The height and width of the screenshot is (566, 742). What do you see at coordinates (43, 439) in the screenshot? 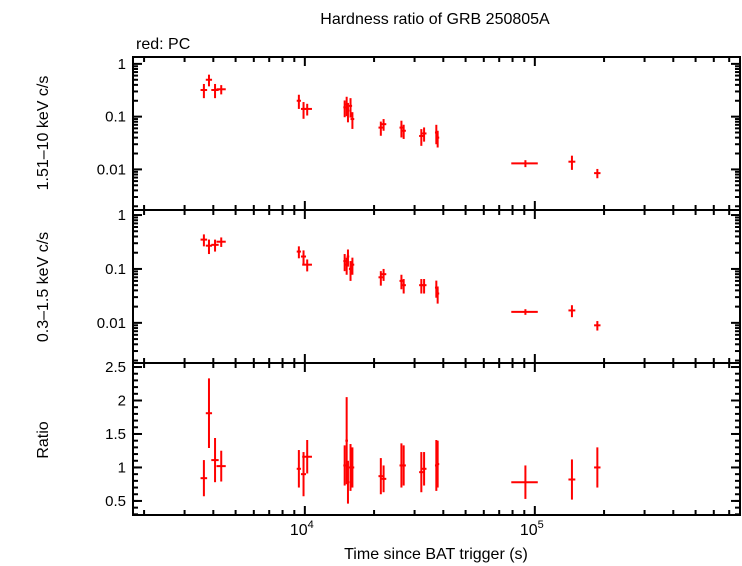
I see `y-axis-label-ratio: Ratio` at bounding box center [43, 439].